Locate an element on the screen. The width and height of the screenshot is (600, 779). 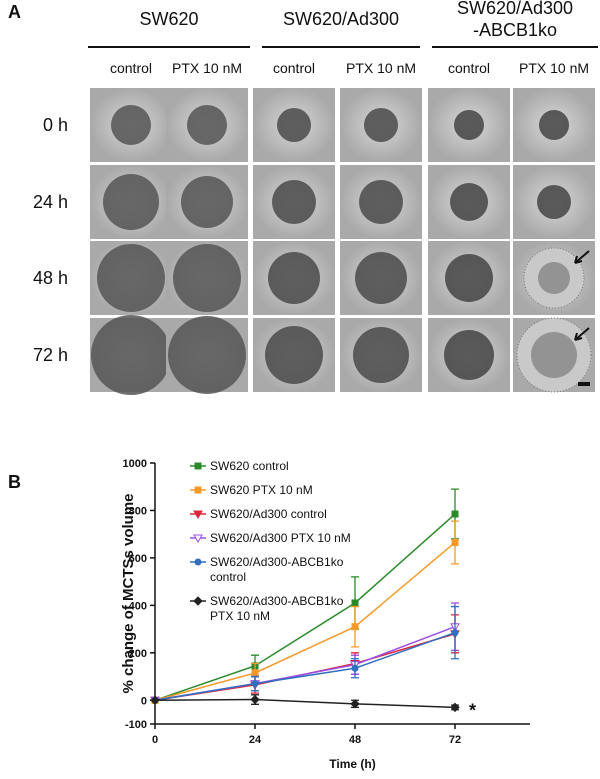
group-label: SW620/Ad300 is located at coordinates (341, 19).